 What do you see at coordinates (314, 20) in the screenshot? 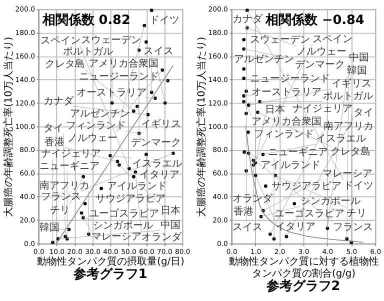
I see `annotation: 相関係数 −0.84` at bounding box center [314, 20].